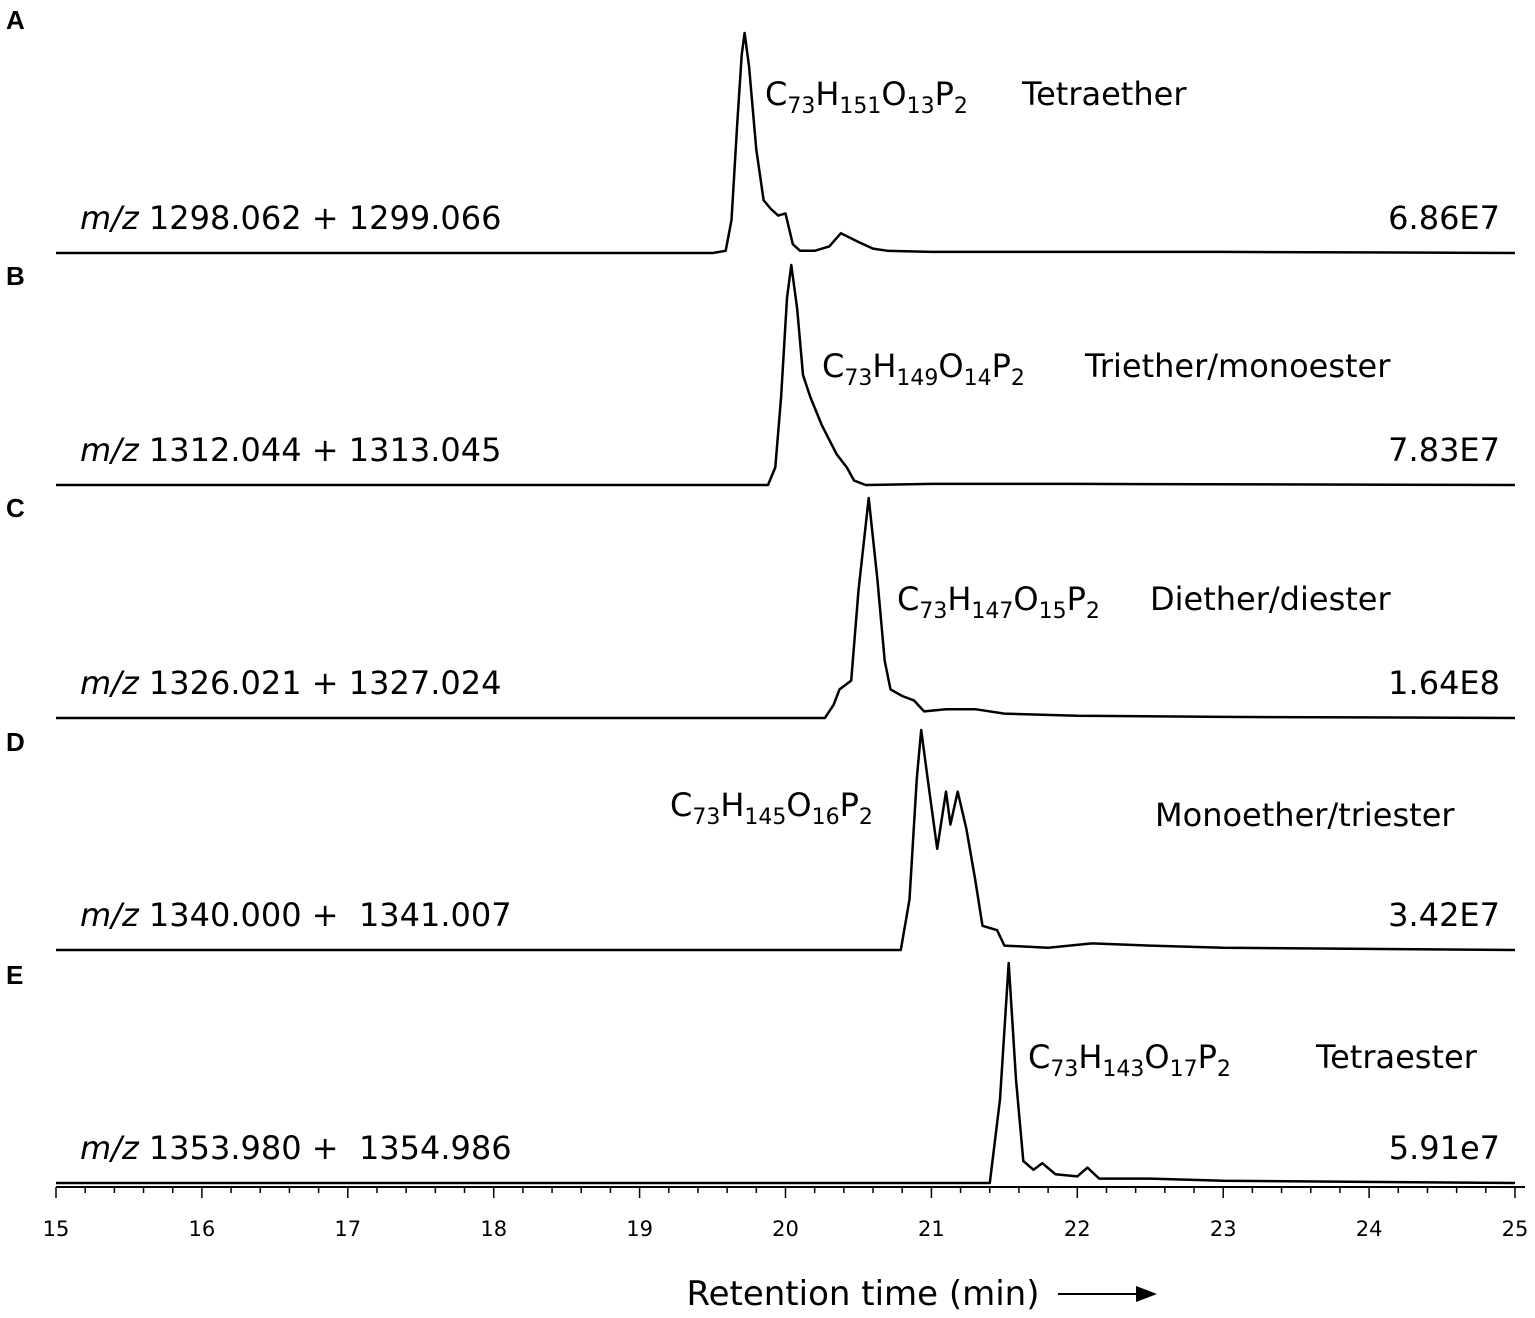 This screenshot has width=1535, height=1318. What do you see at coordinates (1223, 1229) in the screenshot?
I see `x-tick-label: 23` at bounding box center [1223, 1229].